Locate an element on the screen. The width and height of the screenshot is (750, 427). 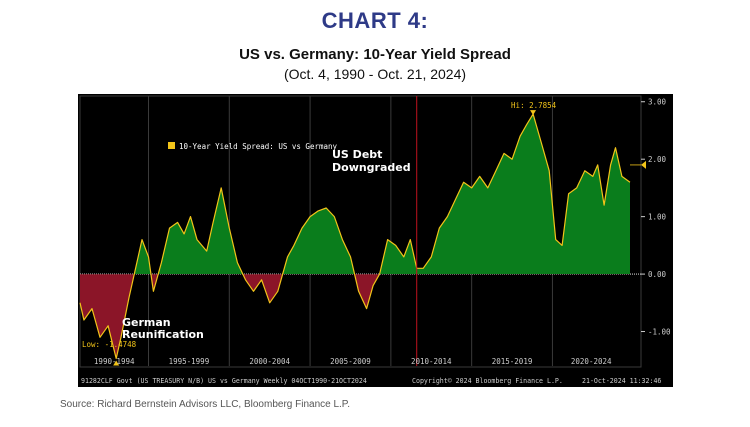
y-tick-label: 2.00 is located at coordinates (657, 159).